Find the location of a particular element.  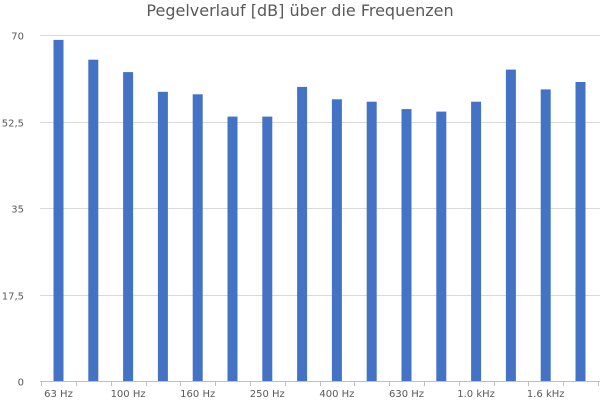

y-tick-label: 52,5 is located at coordinates (13, 124).